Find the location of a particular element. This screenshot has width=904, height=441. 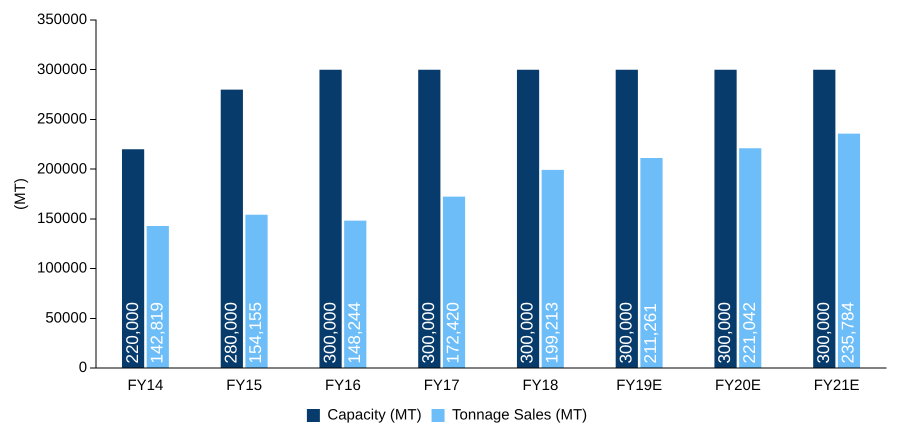

data-label: 142,819 is located at coordinates (156, 333).